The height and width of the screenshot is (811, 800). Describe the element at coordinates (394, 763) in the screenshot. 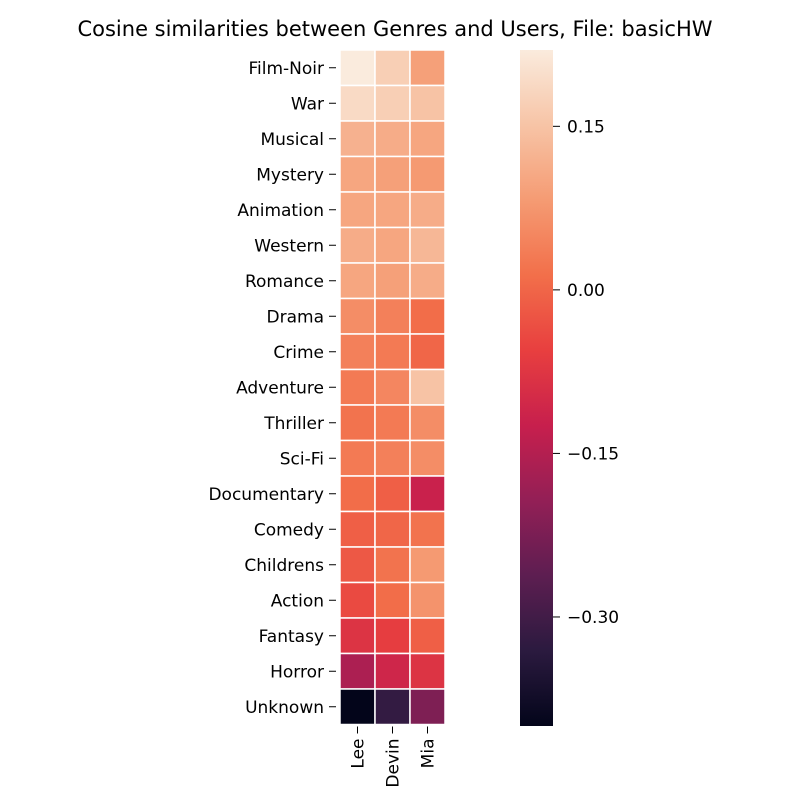

I see `column-label: Devin` at that location.